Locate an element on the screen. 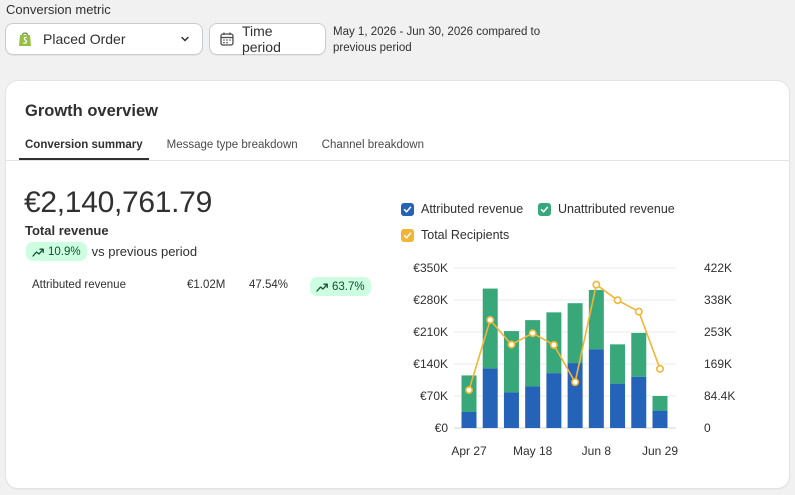  time-period-button: Time period is located at coordinates (267, 39).